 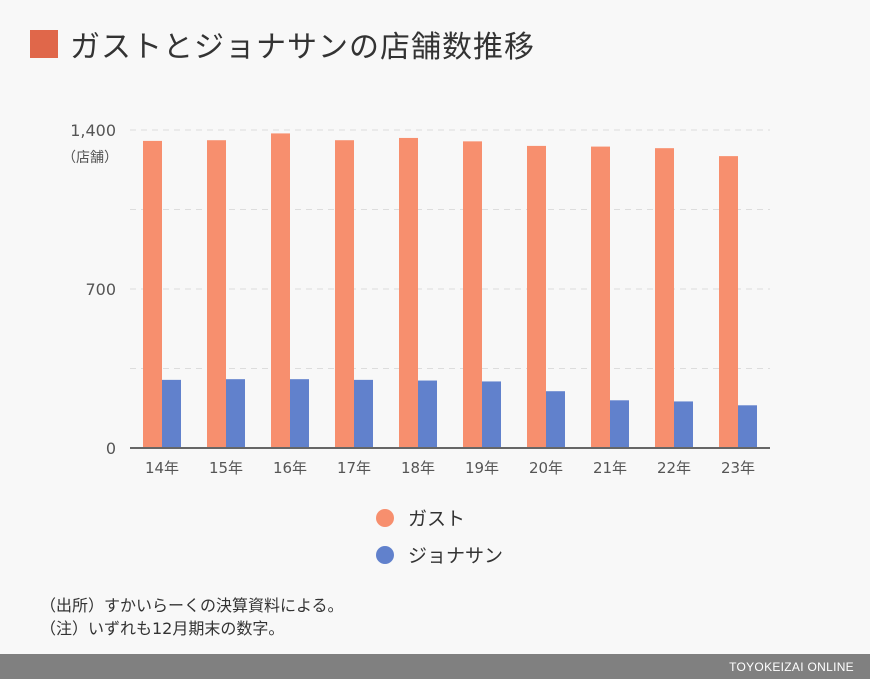 I want to click on legend-label-gusto: ガスト, so click(x=437, y=519).